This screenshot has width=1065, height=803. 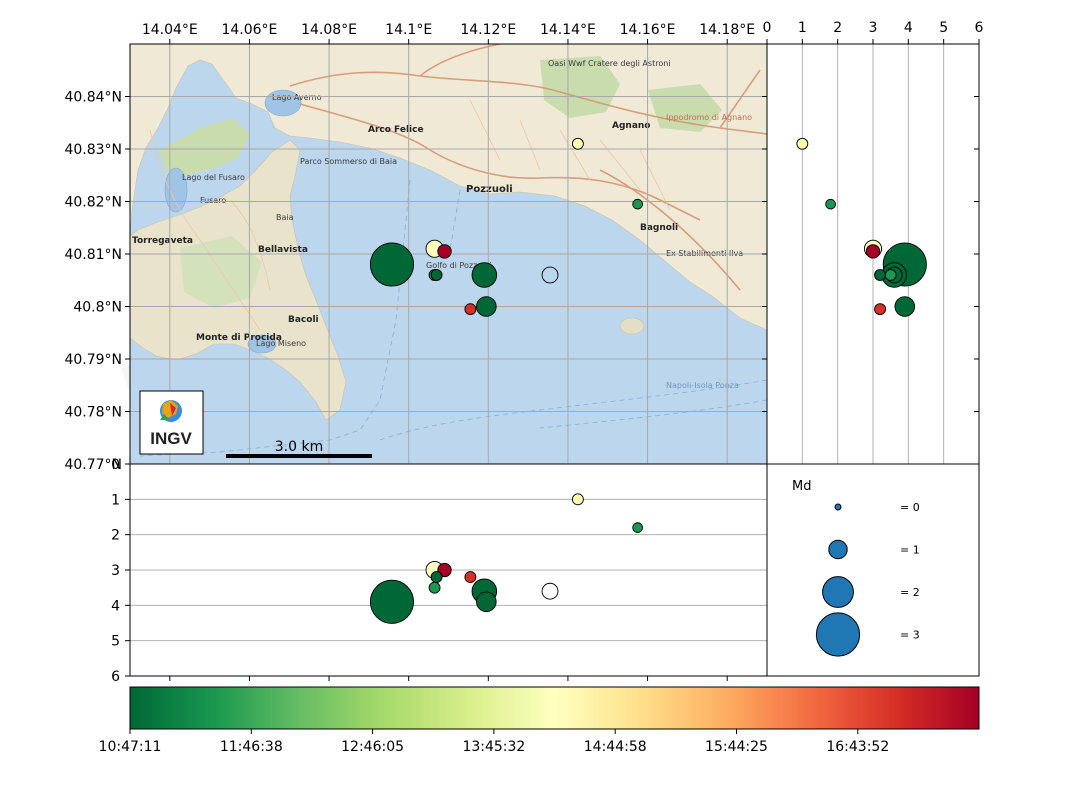 What do you see at coordinates (493, 747) in the screenshot?
I see `colorbar-tick-label: 13:45:32` at bounding box center [493, 747].